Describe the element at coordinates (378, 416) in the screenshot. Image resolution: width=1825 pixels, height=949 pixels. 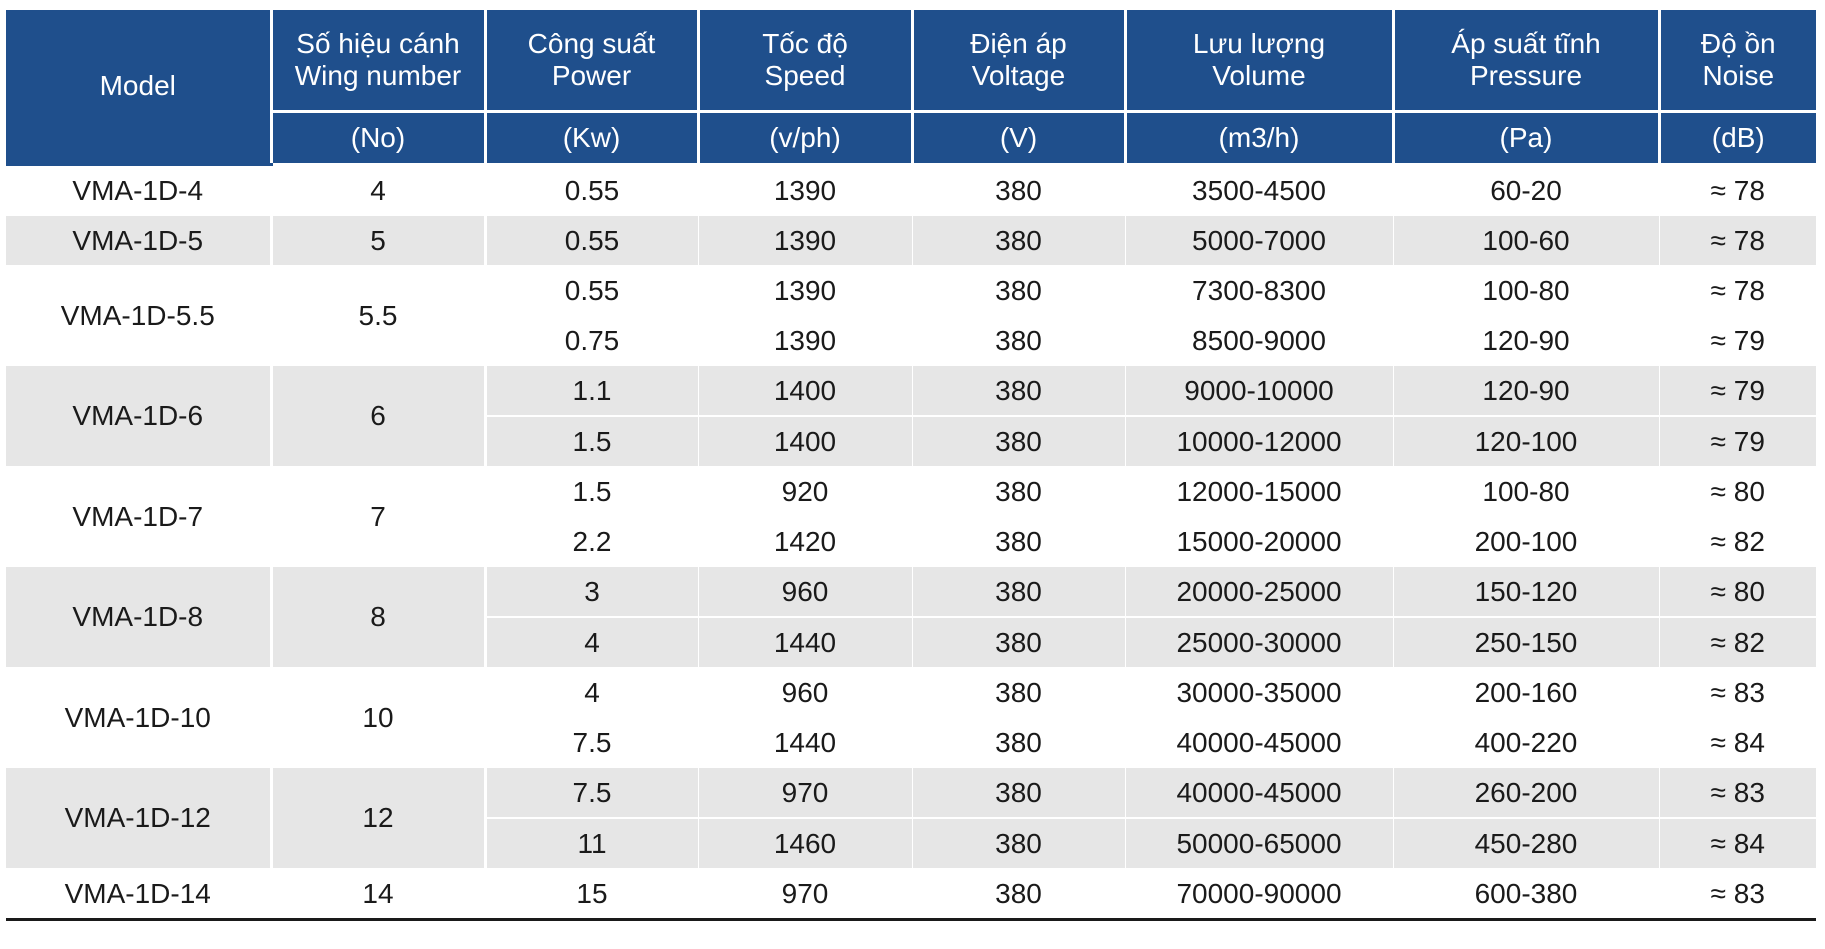
I see `cell-wing-number: 6` at that location.